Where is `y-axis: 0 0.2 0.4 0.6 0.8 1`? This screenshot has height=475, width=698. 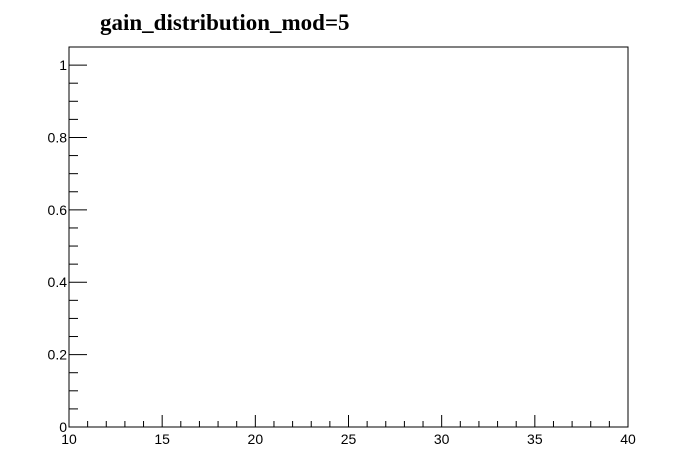 y-axis: 0 0.2 0.4 0.6 0.8 1 is located at coordinates (67, 240).